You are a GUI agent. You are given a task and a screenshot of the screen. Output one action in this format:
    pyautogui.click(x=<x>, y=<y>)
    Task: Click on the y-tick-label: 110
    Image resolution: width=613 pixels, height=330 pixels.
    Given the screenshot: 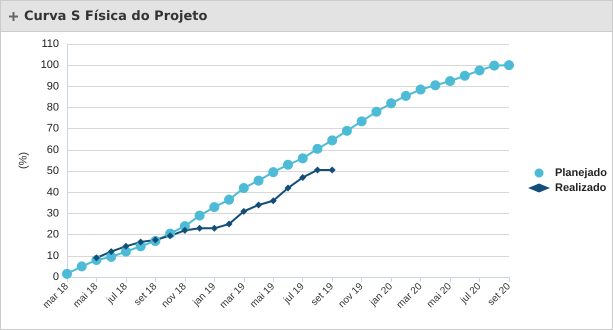 What is the action you would take?
    pyautogui.click(x=50, y=44)
    